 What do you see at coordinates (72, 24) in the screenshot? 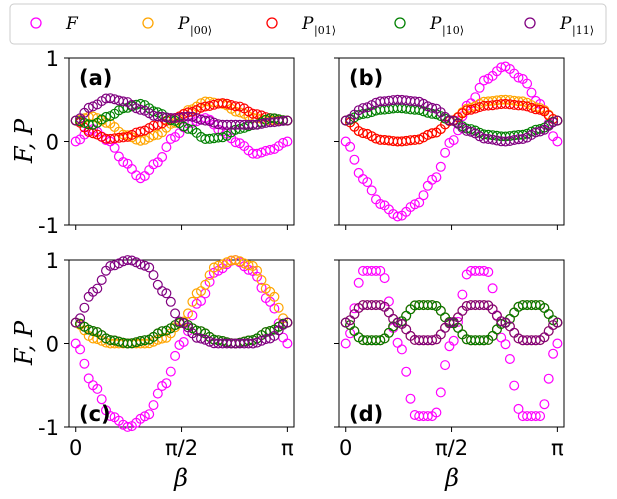
I see `legend-label-0: F` at bounding box center [72, 24].